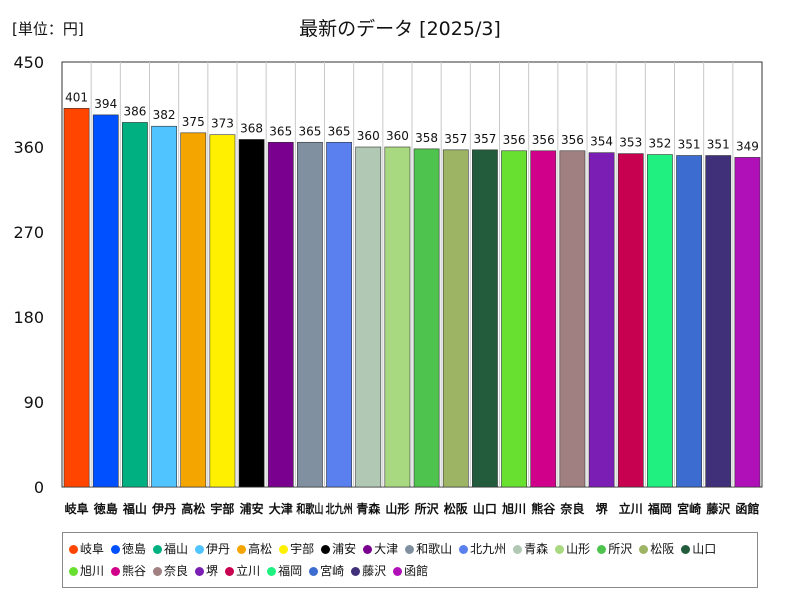 The width and height of the screenshot is (800, 600). What do you see at coordinates (92, 571) in the screenshot?
I see `legend-label: 旭川` at bounding box center [92, 571].